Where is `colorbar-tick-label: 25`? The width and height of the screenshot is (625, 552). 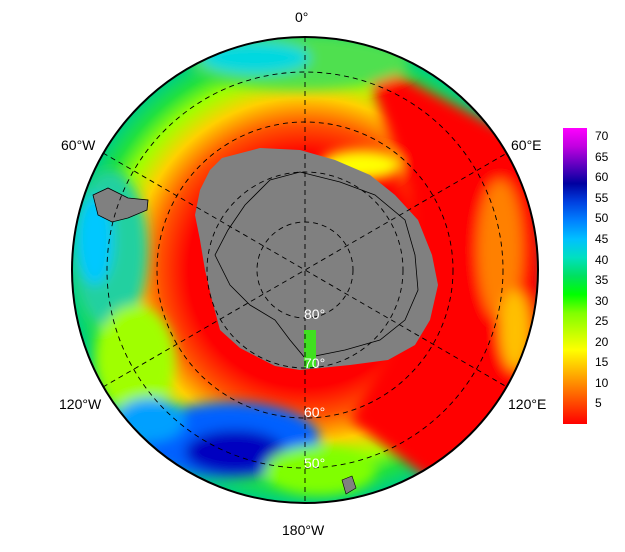
colorbar-tick-label: 25 is located at coordinates (602, 321).